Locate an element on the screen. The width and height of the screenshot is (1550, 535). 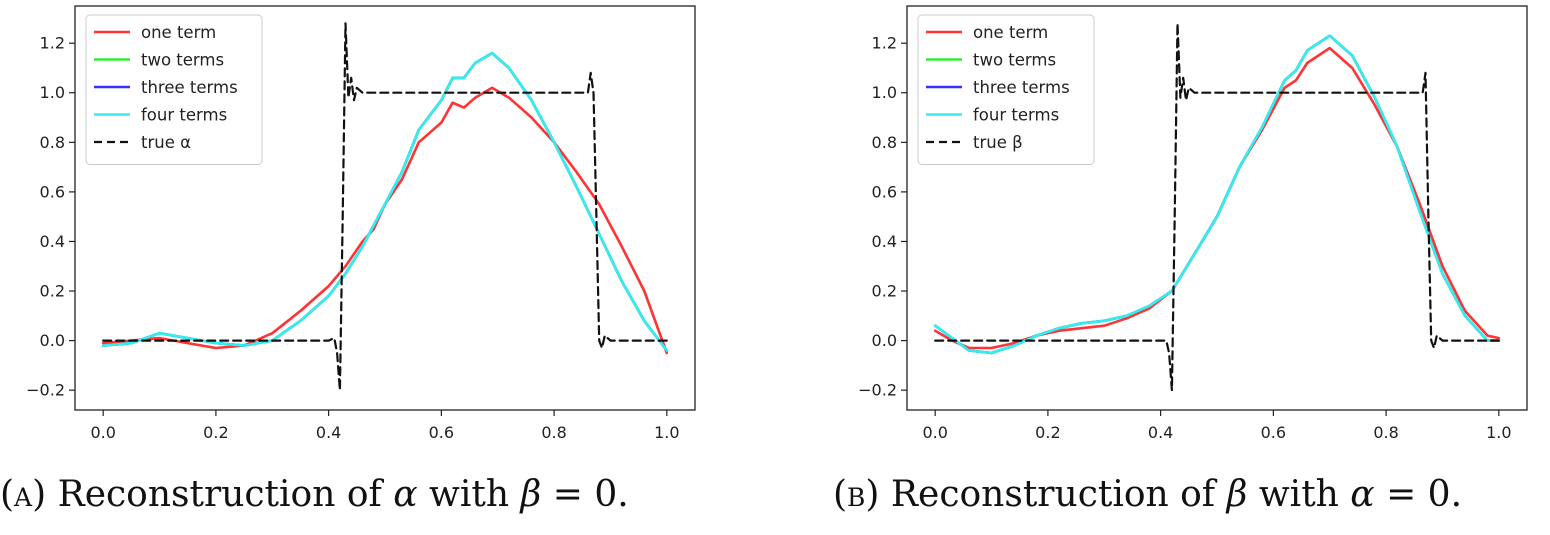
caption-b-cond-symbol: α is located at coordinates (1362, 494).